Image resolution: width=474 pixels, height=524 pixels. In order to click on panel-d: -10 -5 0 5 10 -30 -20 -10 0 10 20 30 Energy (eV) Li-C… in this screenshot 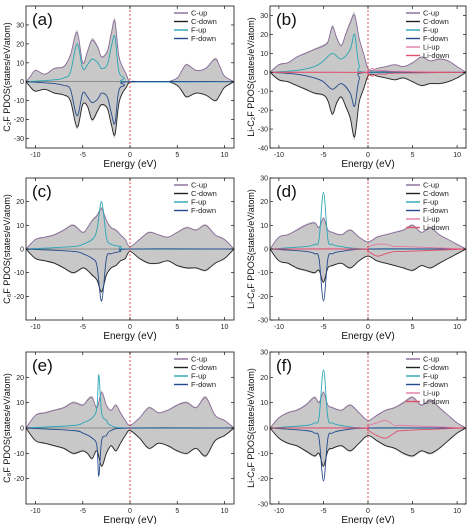, I will do `click(356, 259)`.